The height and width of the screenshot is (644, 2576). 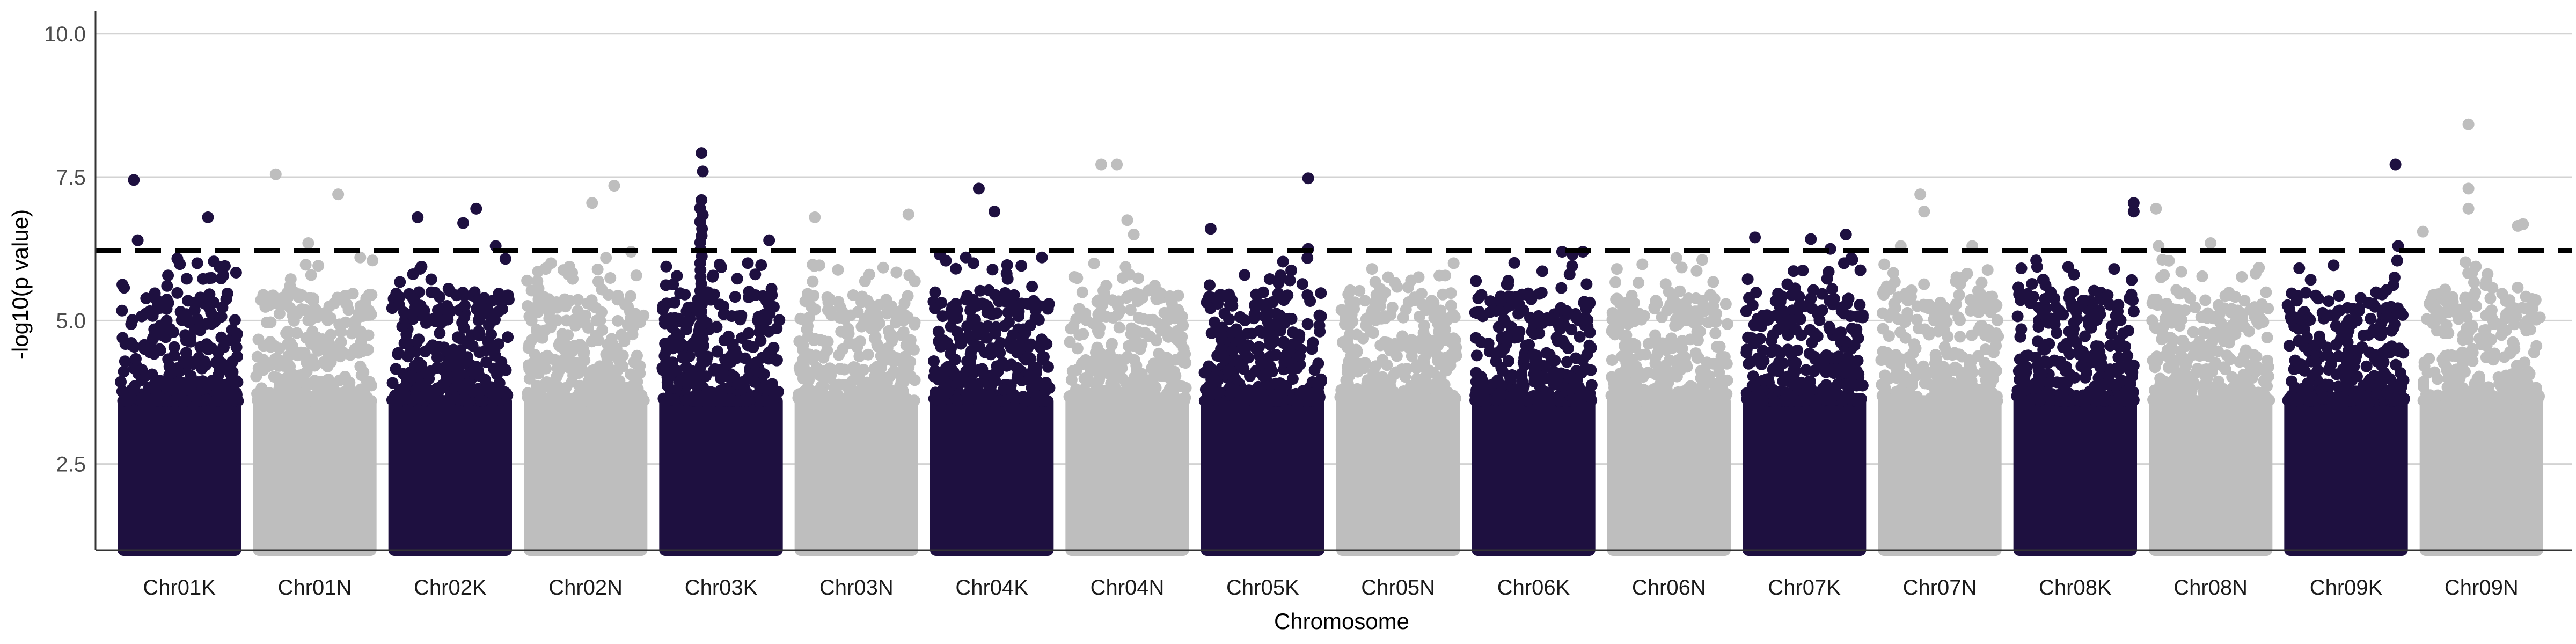 I want to click on chromosome-Chr02K, so click(x=450, y=379).